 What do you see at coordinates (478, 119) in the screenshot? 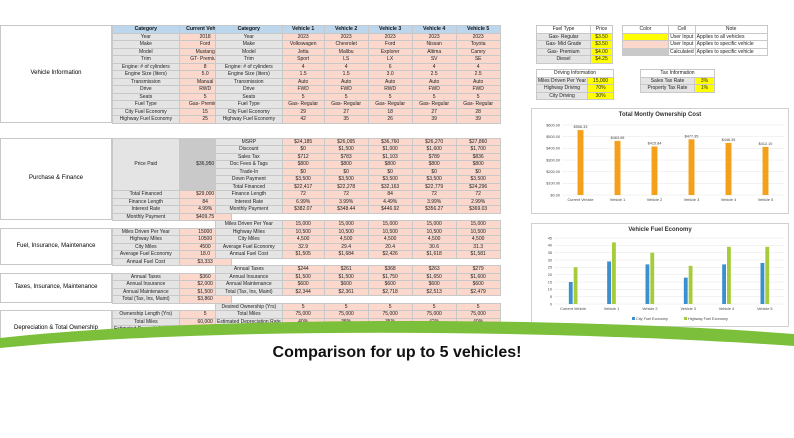
I see `vehicle-5-value: 39` at bounding box center [478, 119].